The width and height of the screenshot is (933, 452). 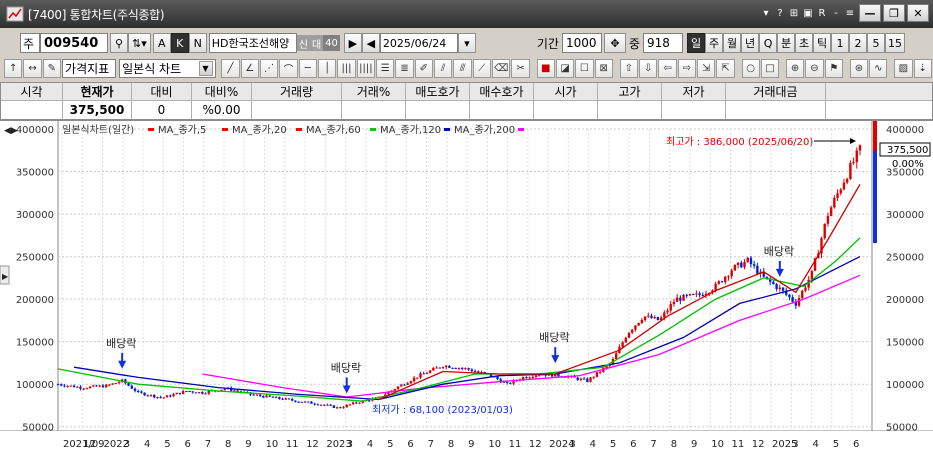 I want to click on tab-month: 월, so click(x=732, y=43).